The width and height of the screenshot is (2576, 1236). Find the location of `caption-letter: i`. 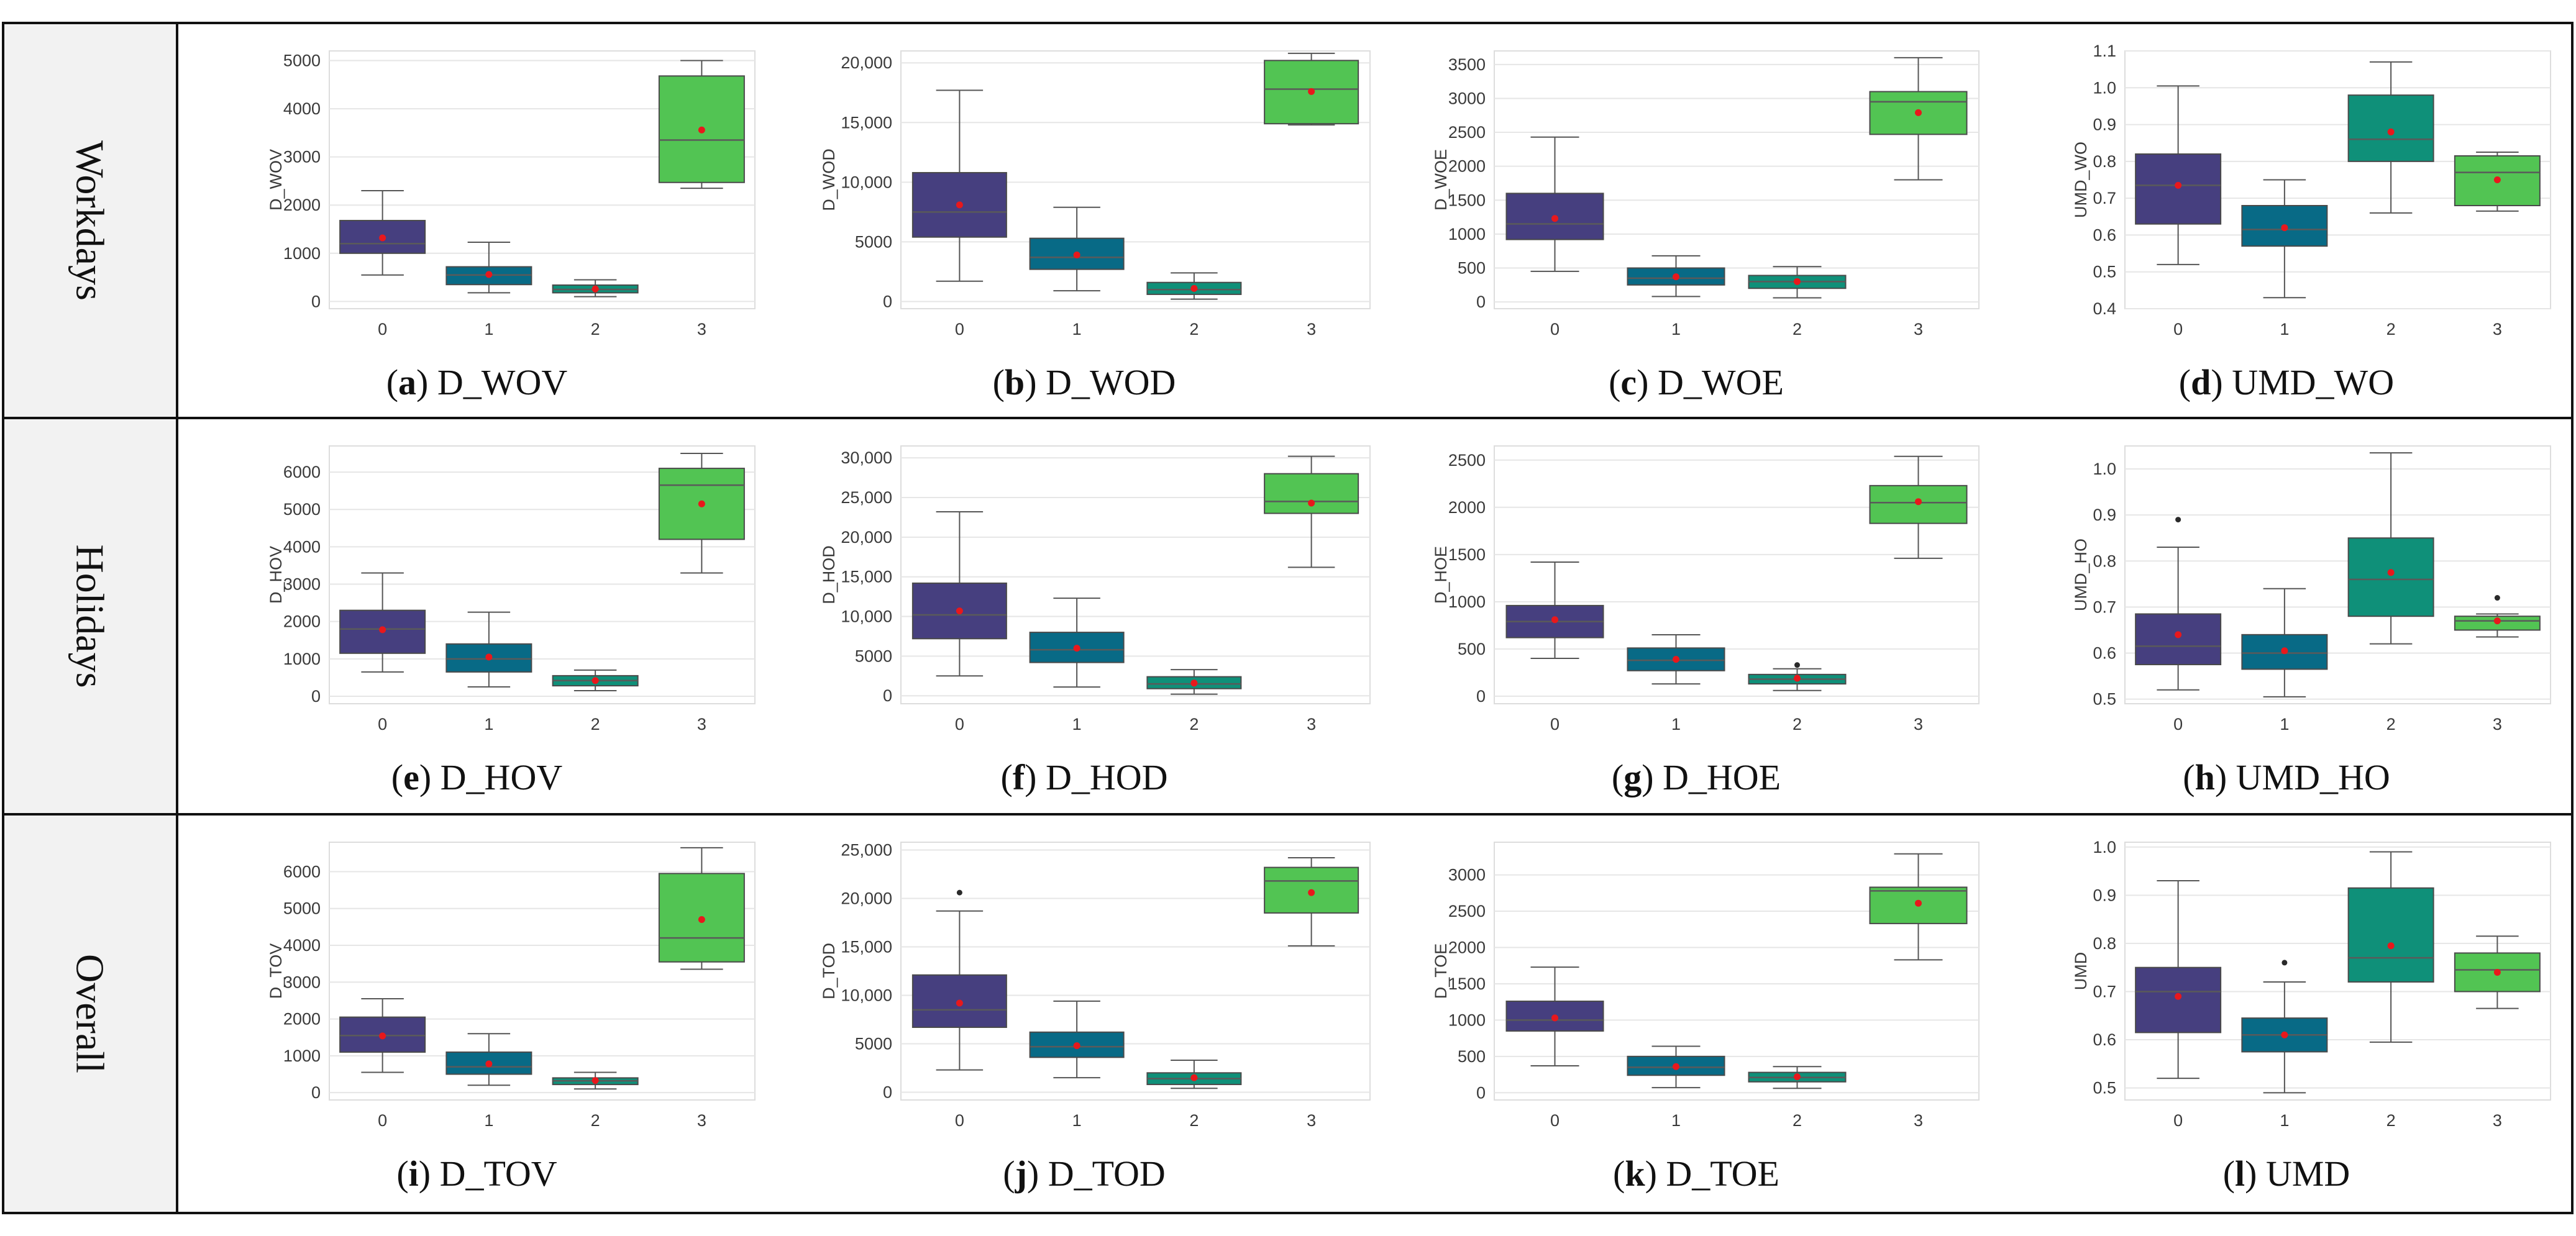

caption-letter: i is located at coordinates (414, 1173).